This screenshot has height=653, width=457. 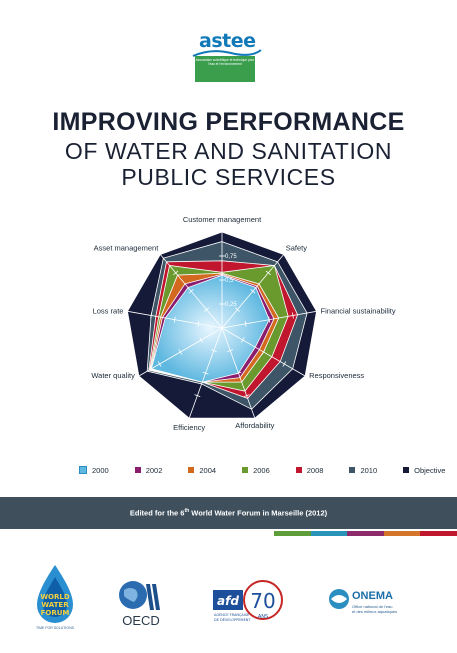 I want to click on onema-sub-2: et des milieux aquatiques, so click(x=375, y=611).